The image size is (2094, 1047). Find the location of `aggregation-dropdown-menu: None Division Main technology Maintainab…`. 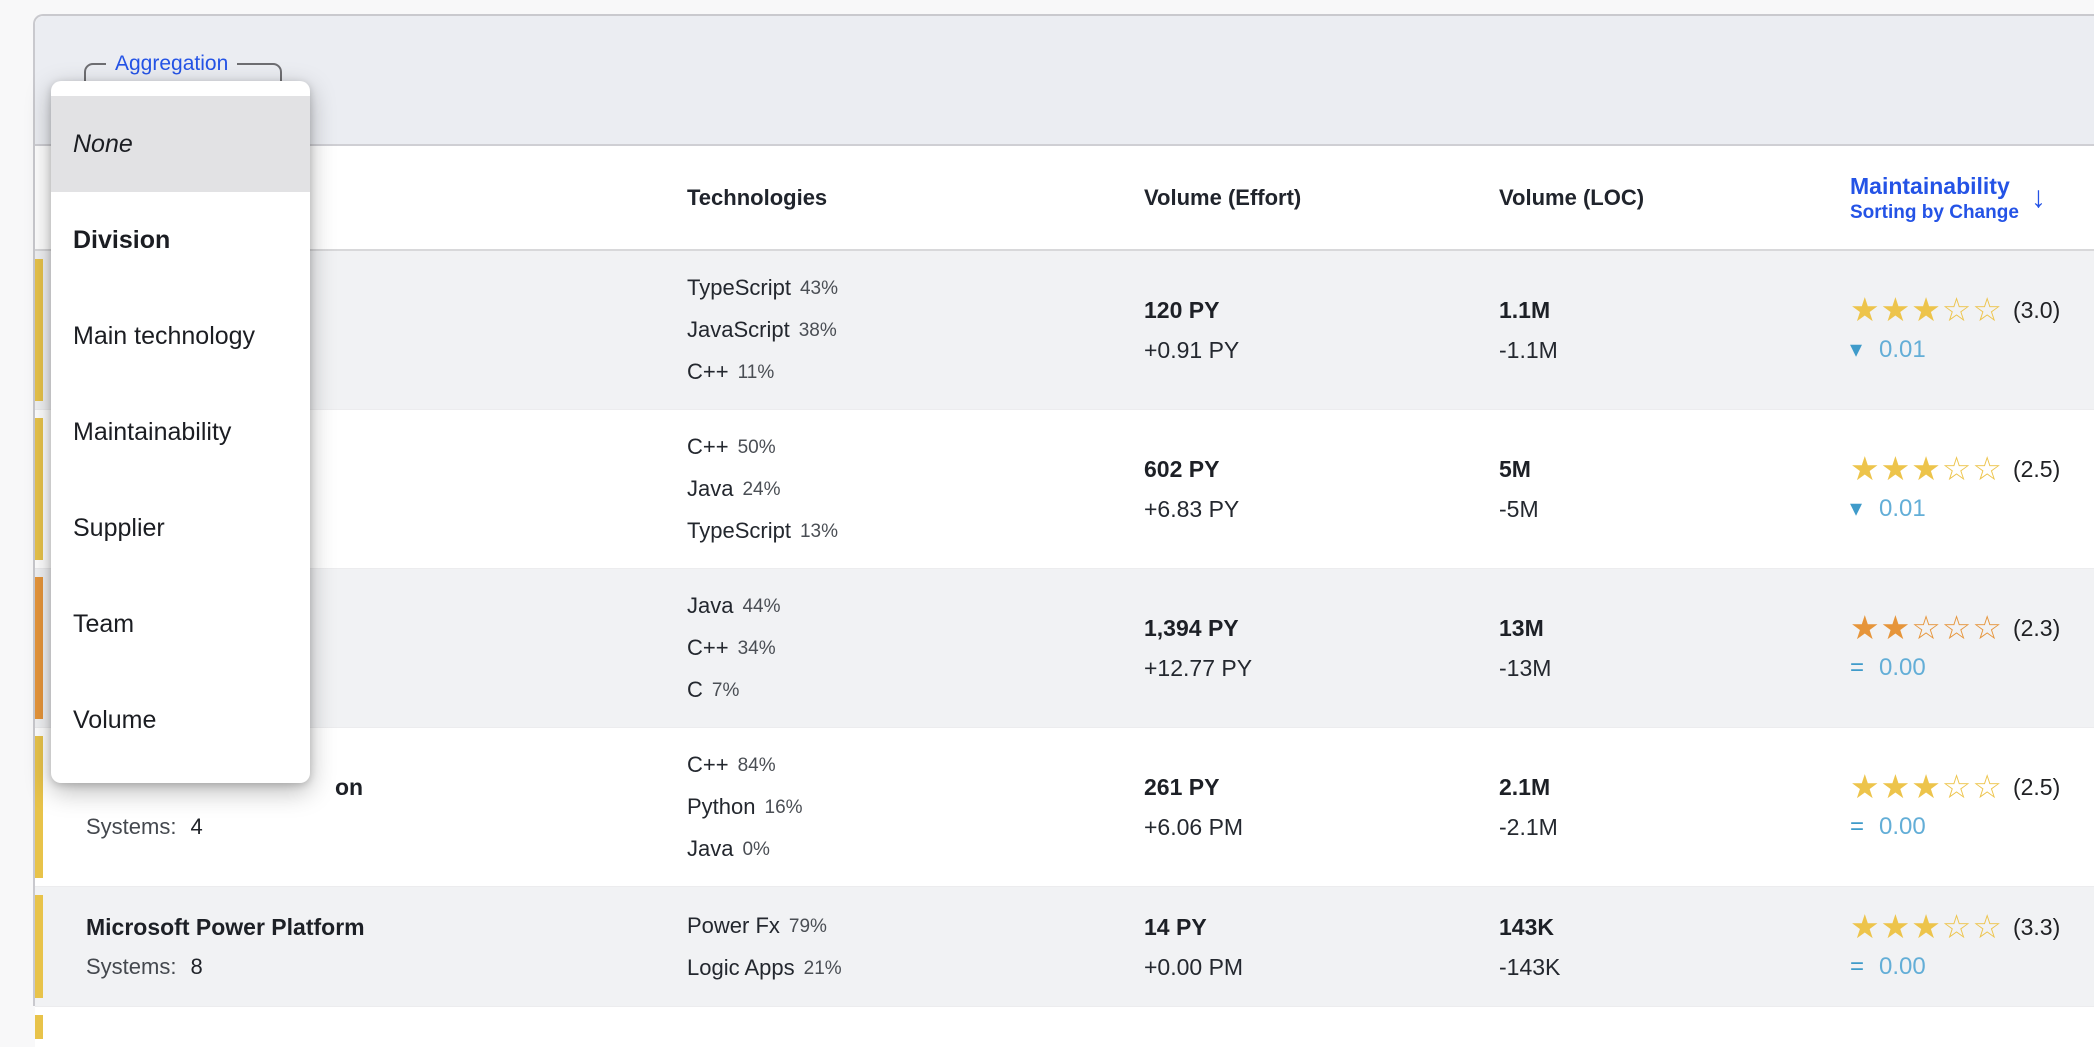

aggregation-dropdown-menu: None Division Main technology Maintainab… is located at coordinates (180, 432).